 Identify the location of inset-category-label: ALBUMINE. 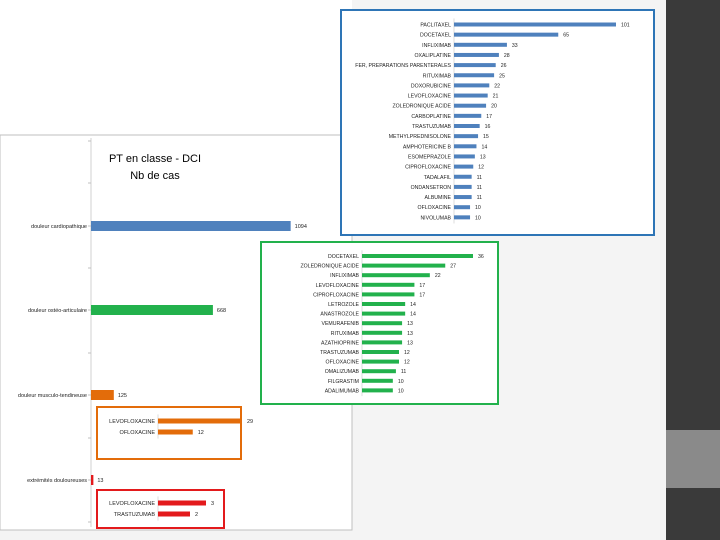
(437, 198).